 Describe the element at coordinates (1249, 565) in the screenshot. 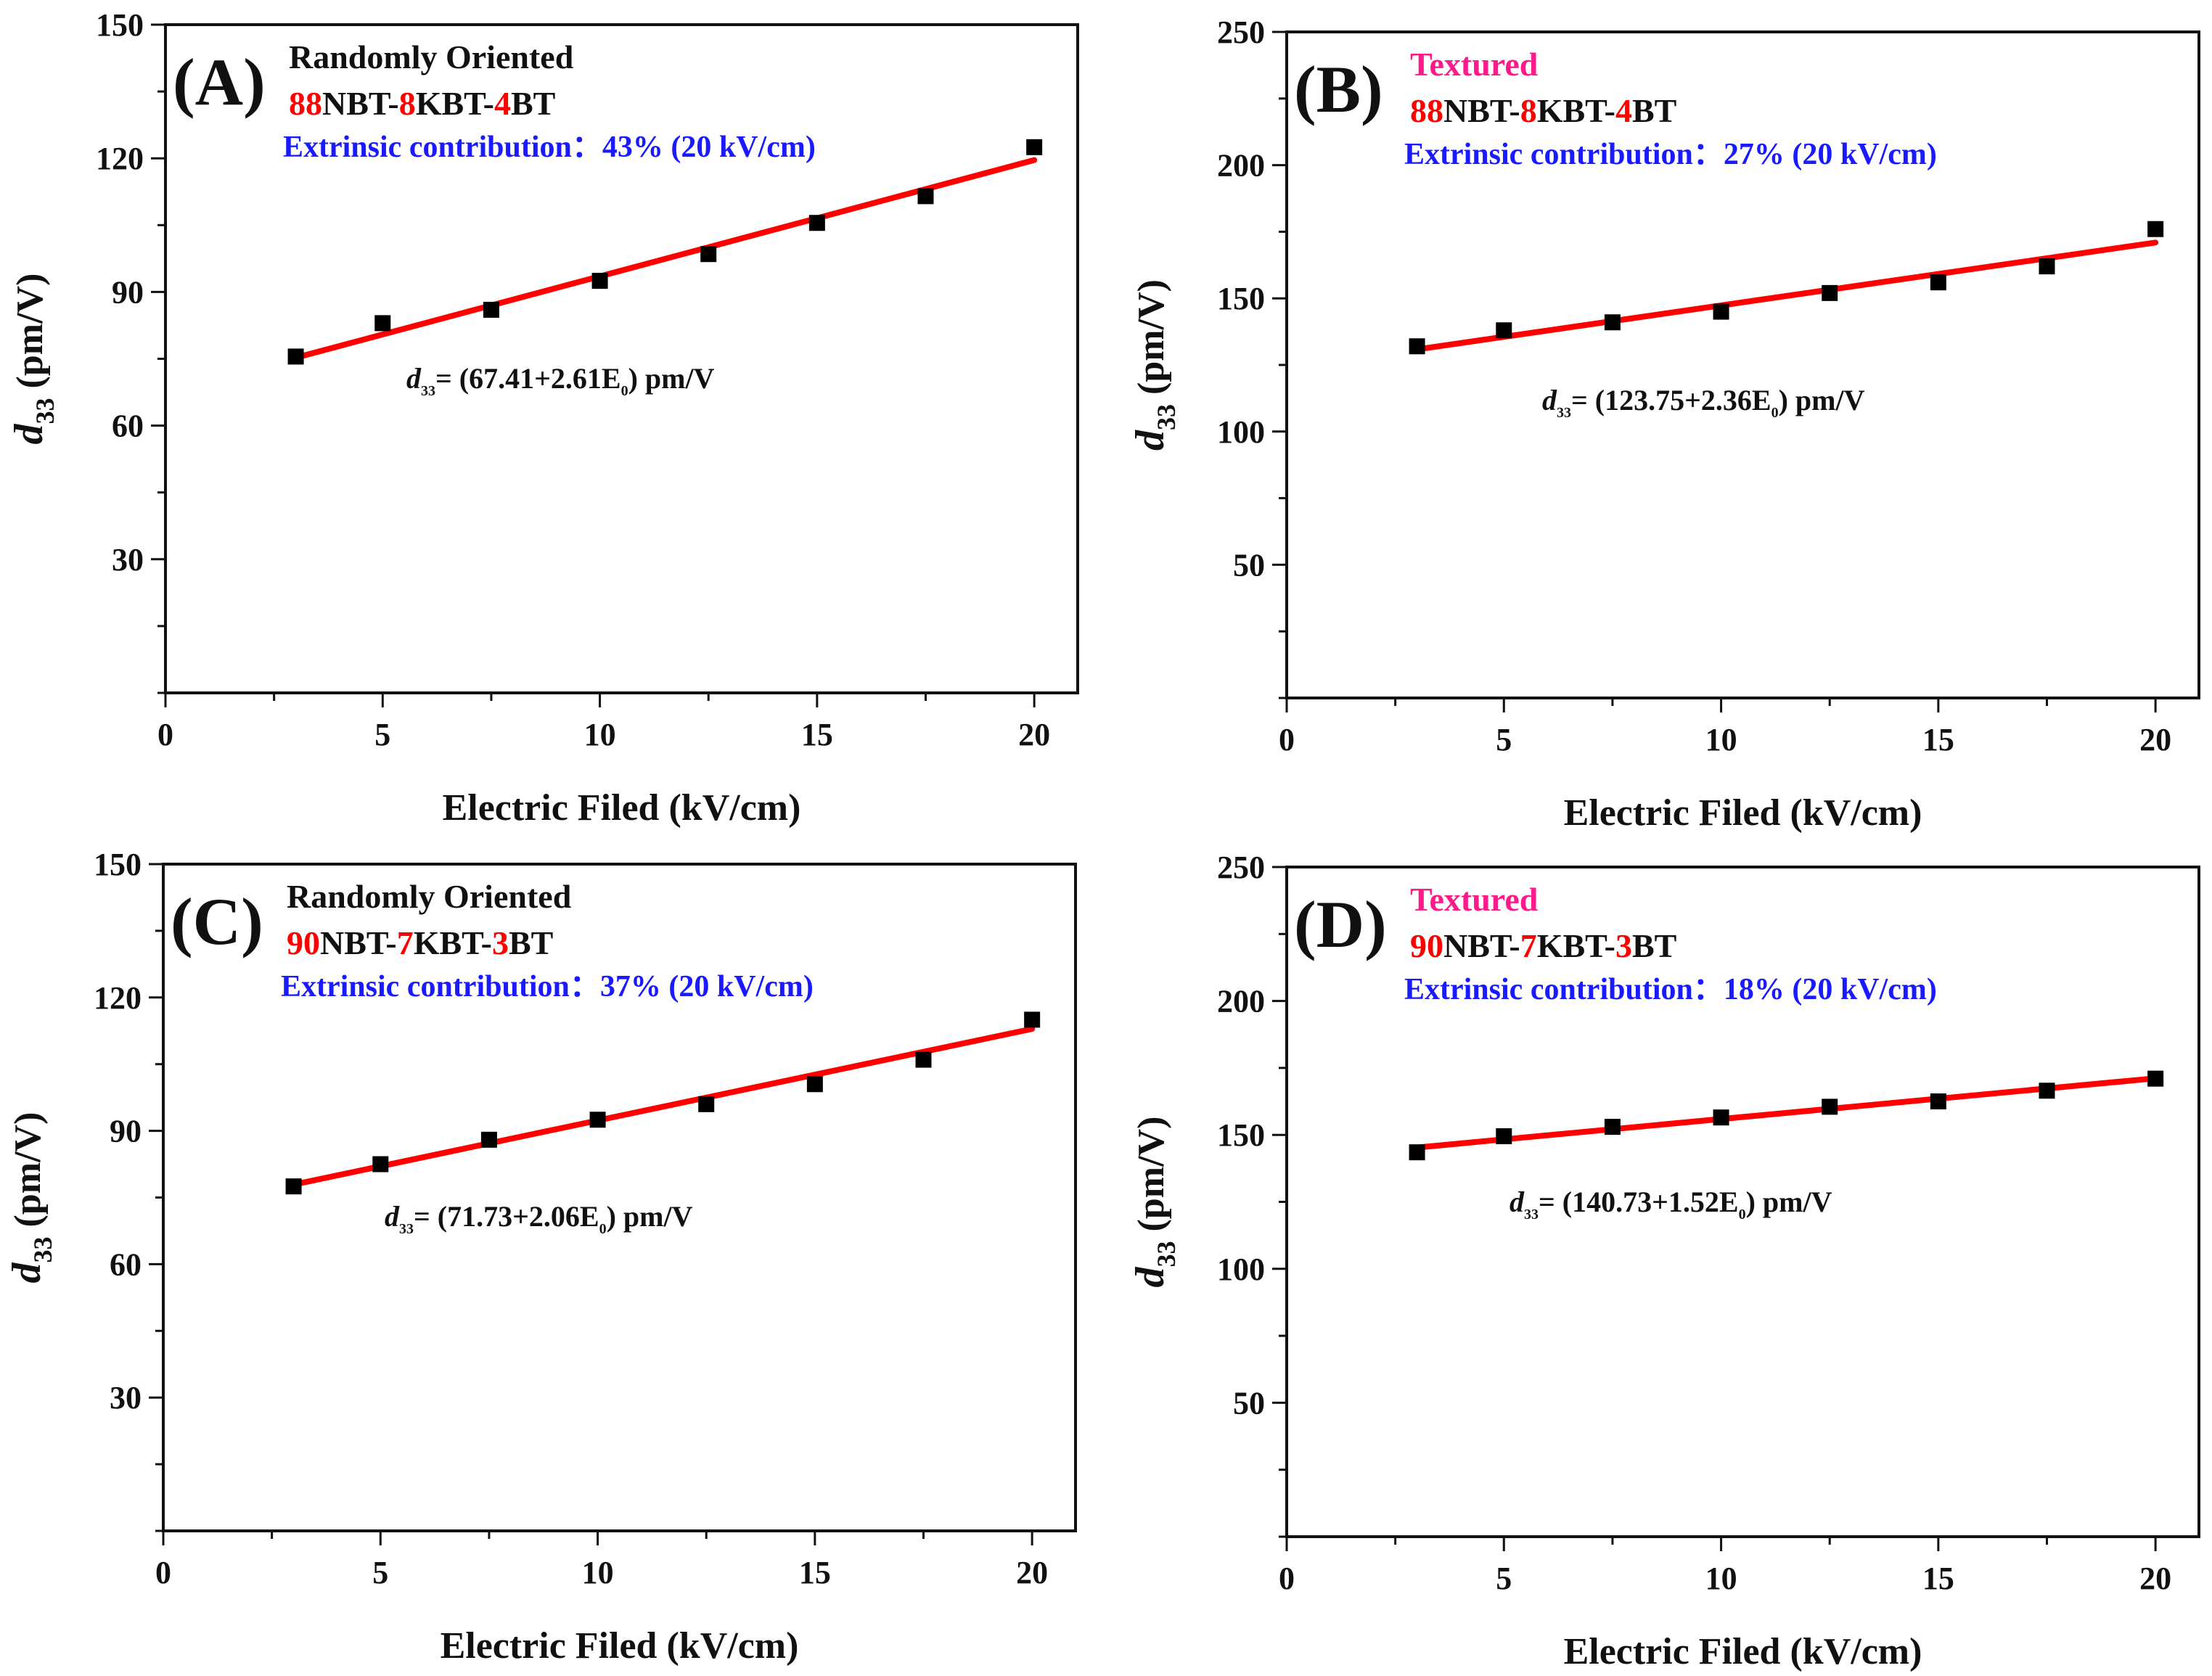

I see `y-tick-label: 50` at that location.